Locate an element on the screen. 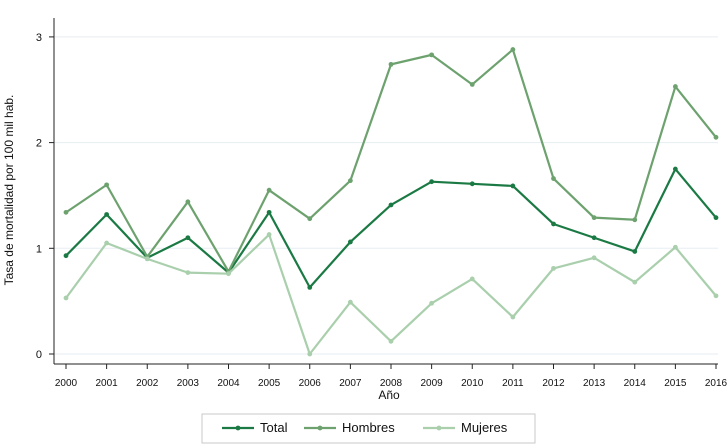 The width and height of the screenshot is (727, 444). point-total-2008 is located at coordinates (391, 205).